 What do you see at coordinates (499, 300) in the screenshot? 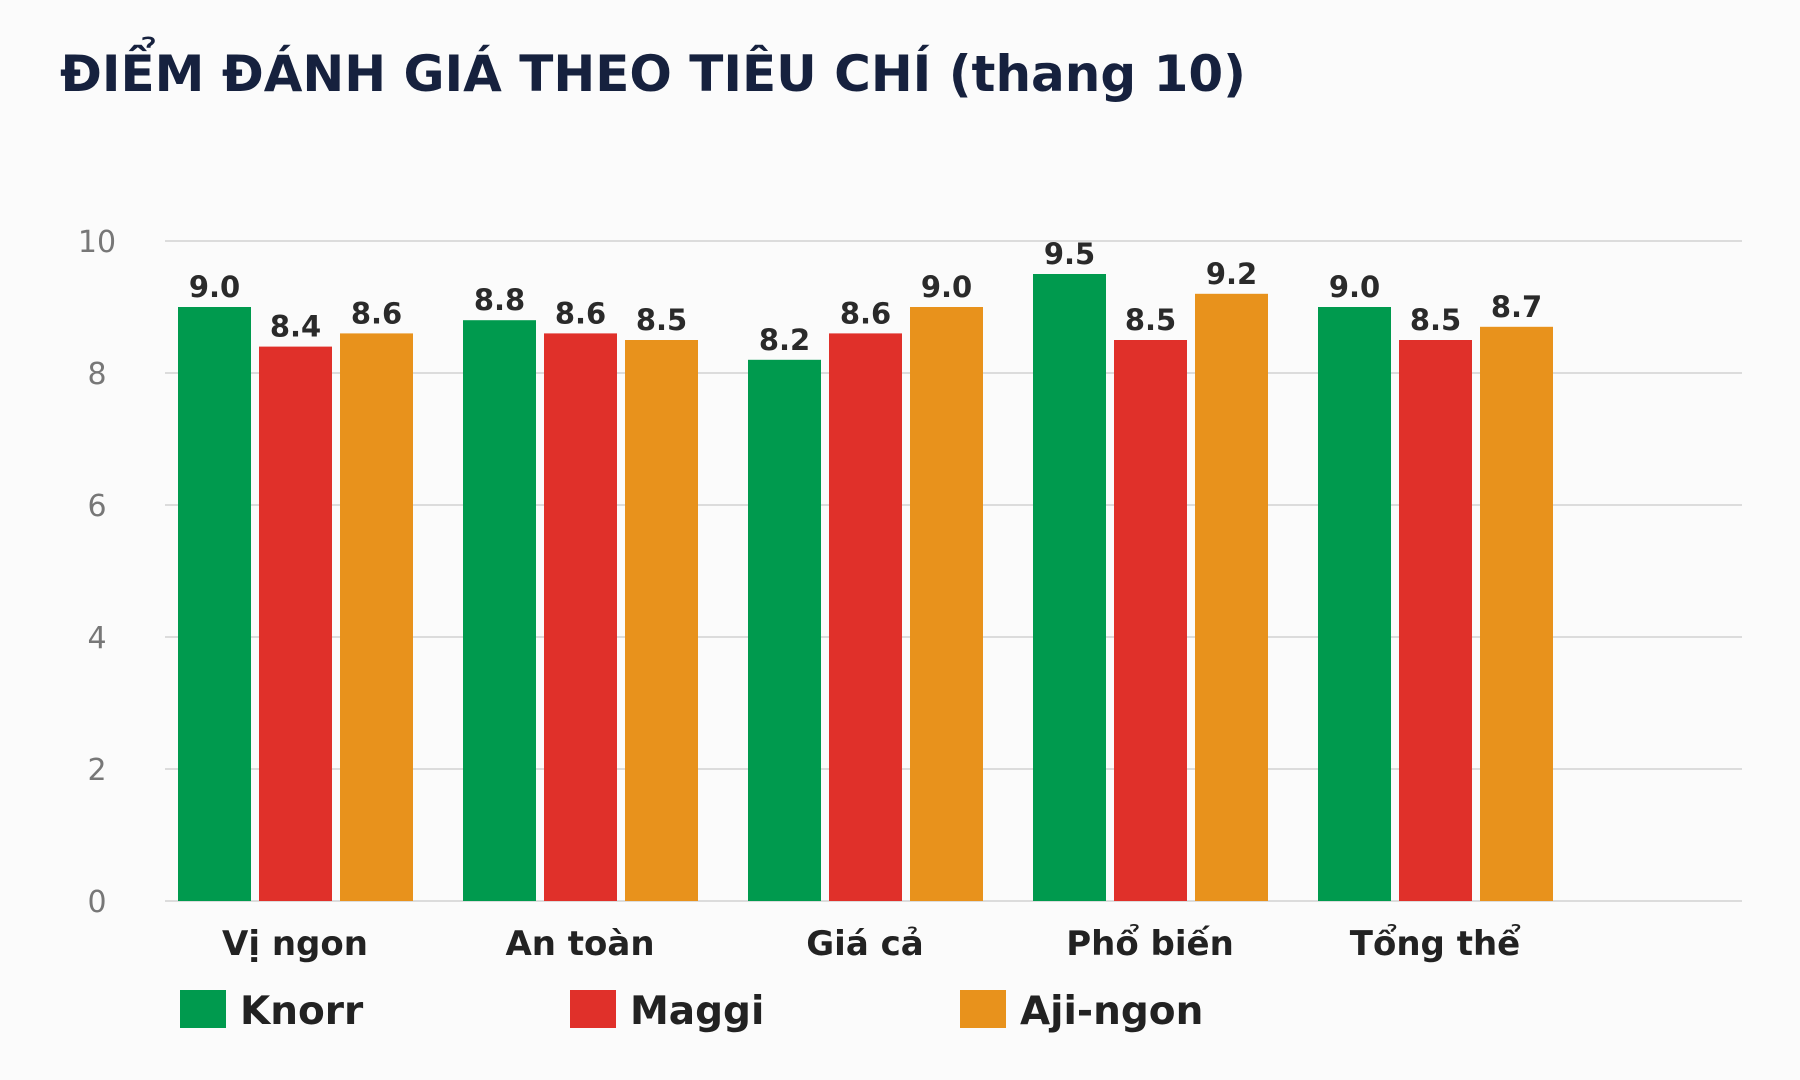
I see `data-label: 8.8` at bounding box center [499, 300].